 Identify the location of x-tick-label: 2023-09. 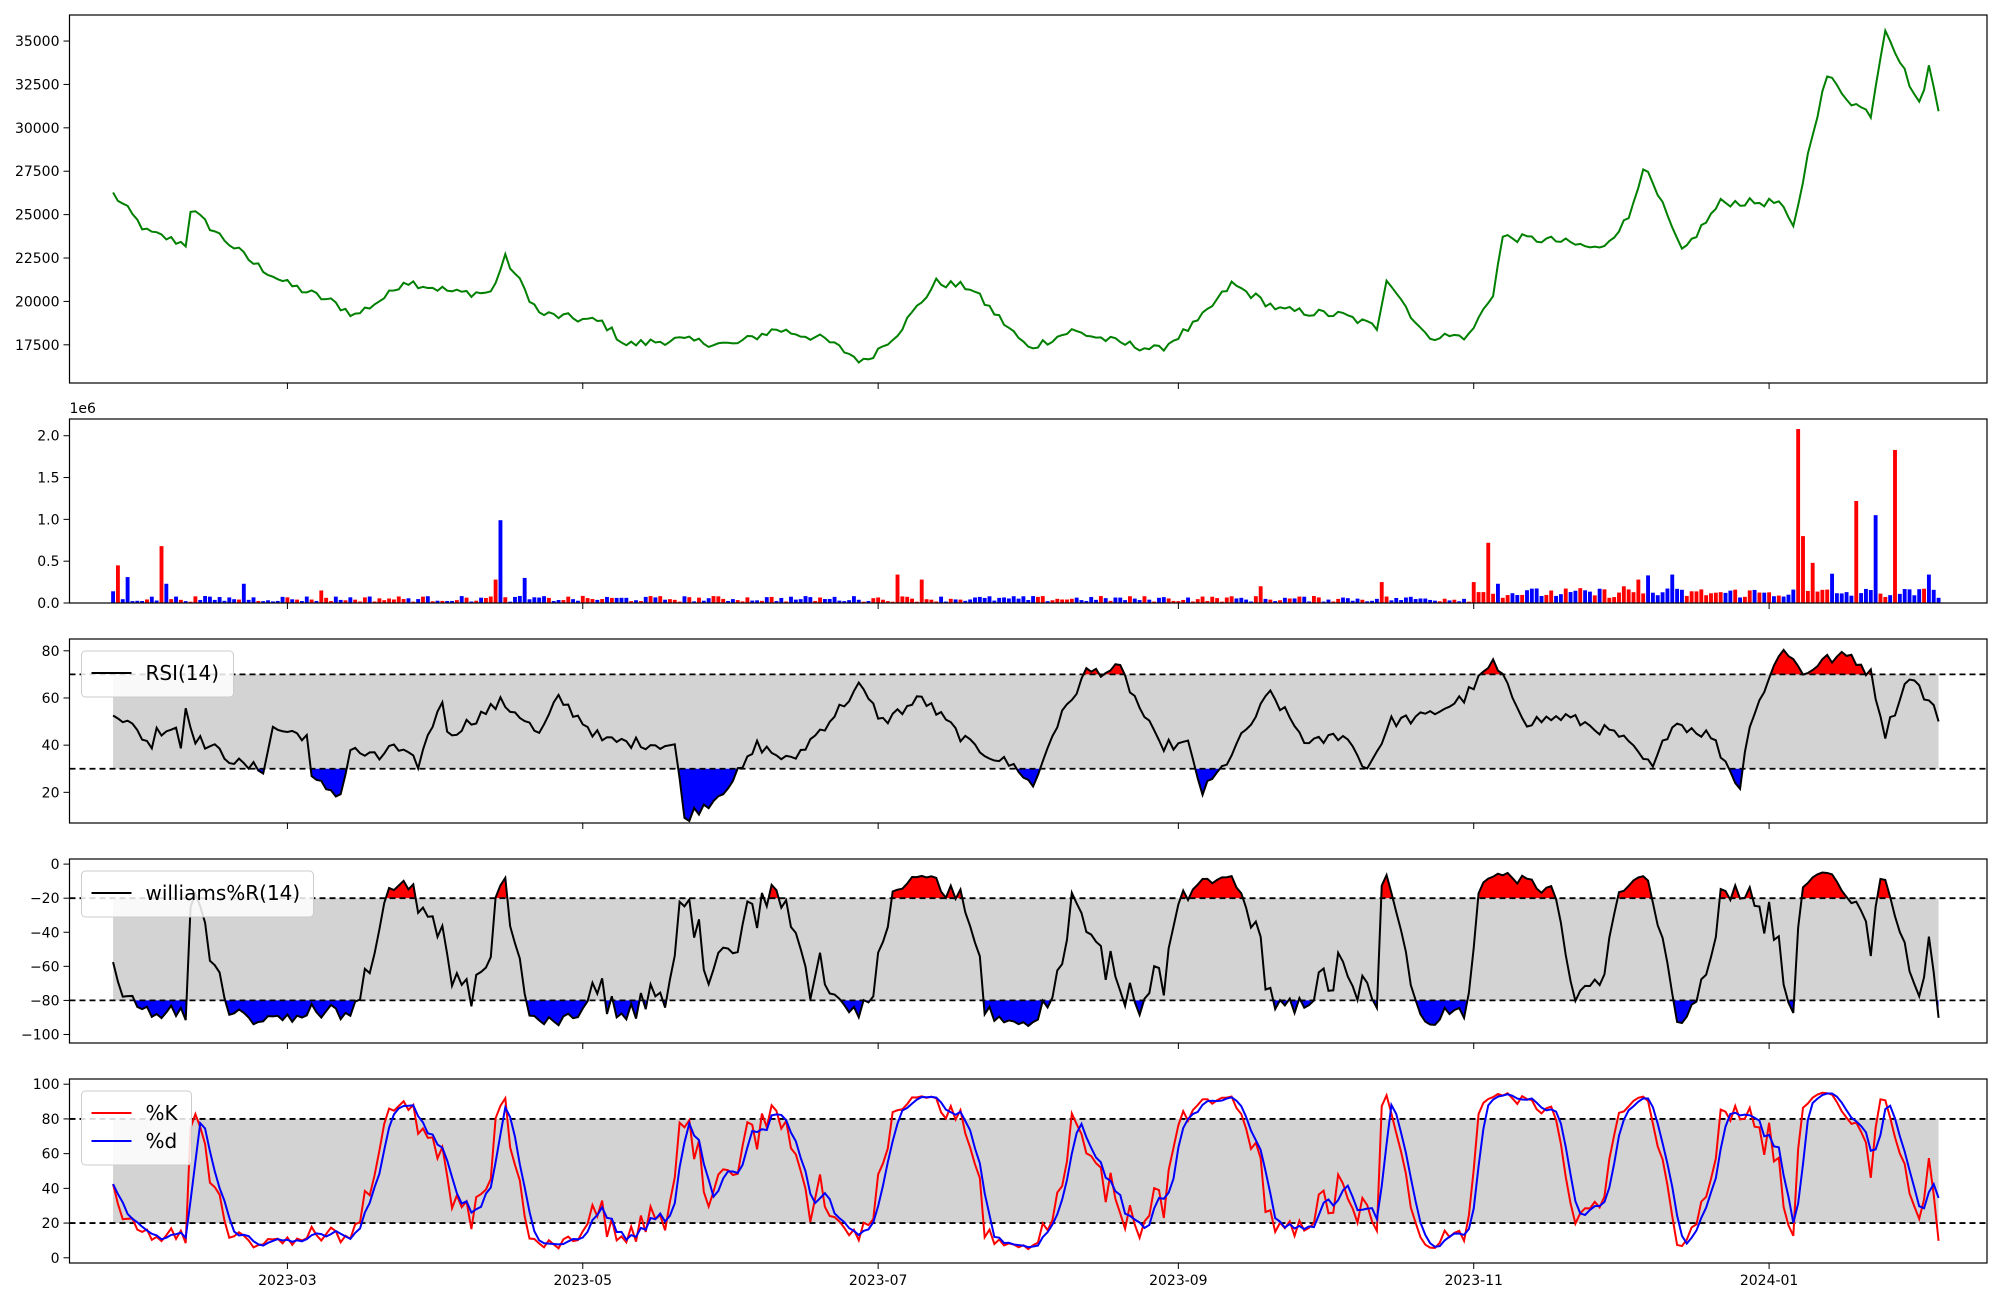
(1178, 1281).